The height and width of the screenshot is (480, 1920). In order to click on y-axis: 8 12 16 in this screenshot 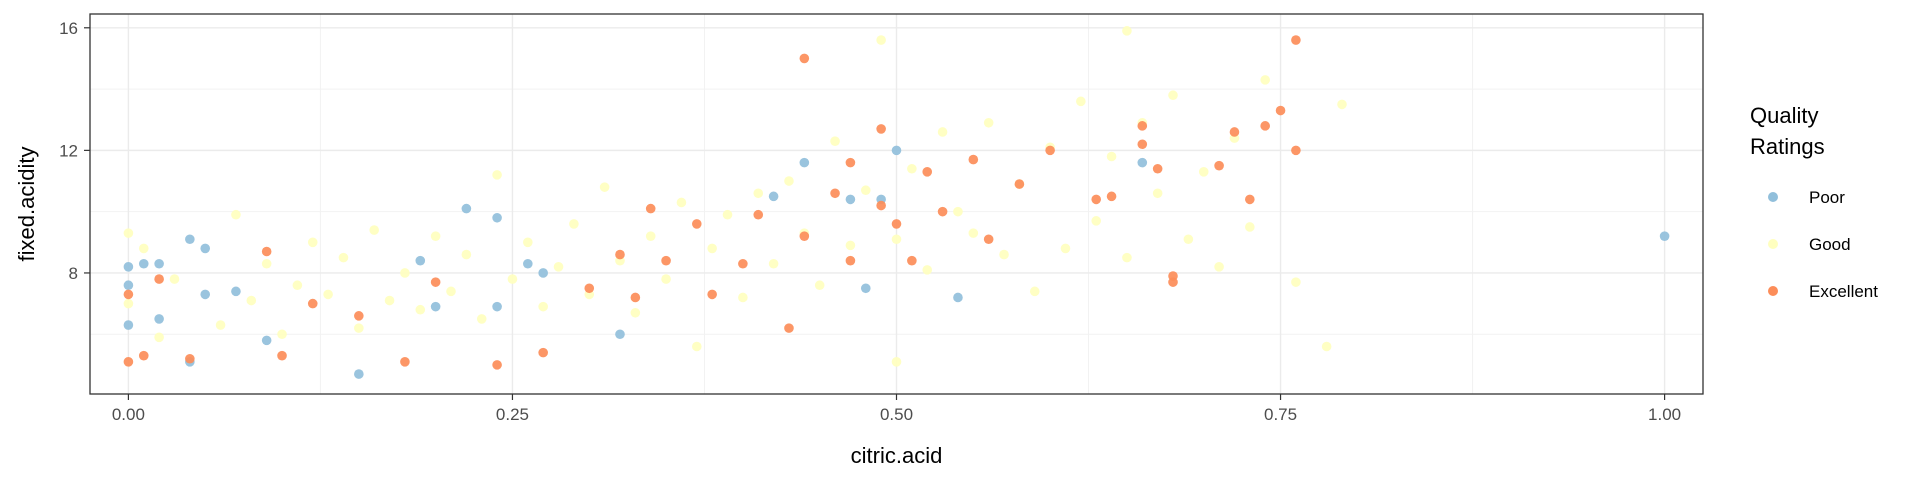, I will do `click(74, 151)`.